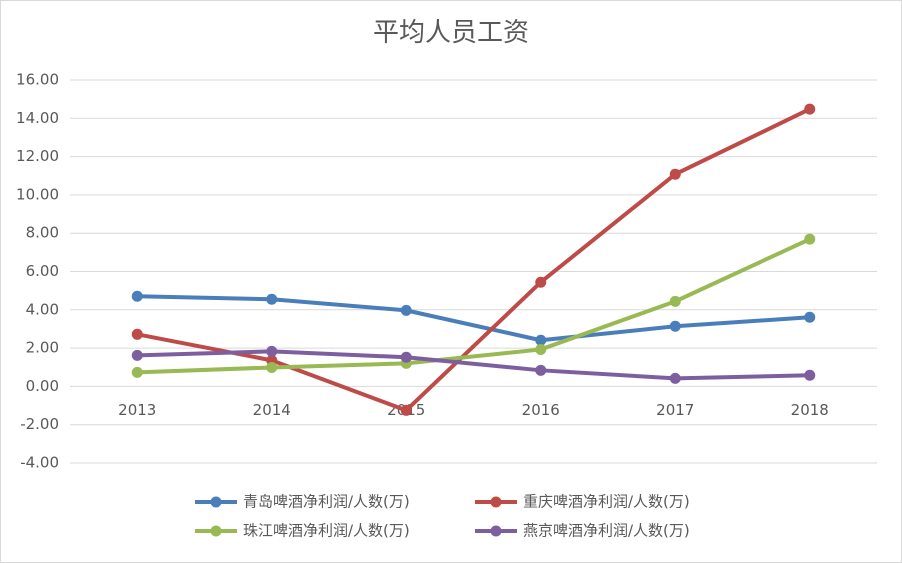 The width and height of the screenshot is (902, 563). Describe the element at coordinates (675, 410) in the screenshot. I see `x-tick-label: 2017` at that location.